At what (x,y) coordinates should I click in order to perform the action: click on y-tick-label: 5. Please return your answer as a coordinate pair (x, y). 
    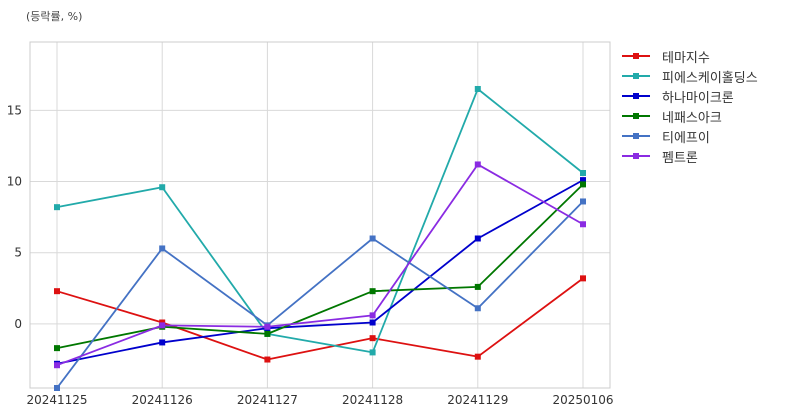
    Looking at the image, I should click on (18, 253).